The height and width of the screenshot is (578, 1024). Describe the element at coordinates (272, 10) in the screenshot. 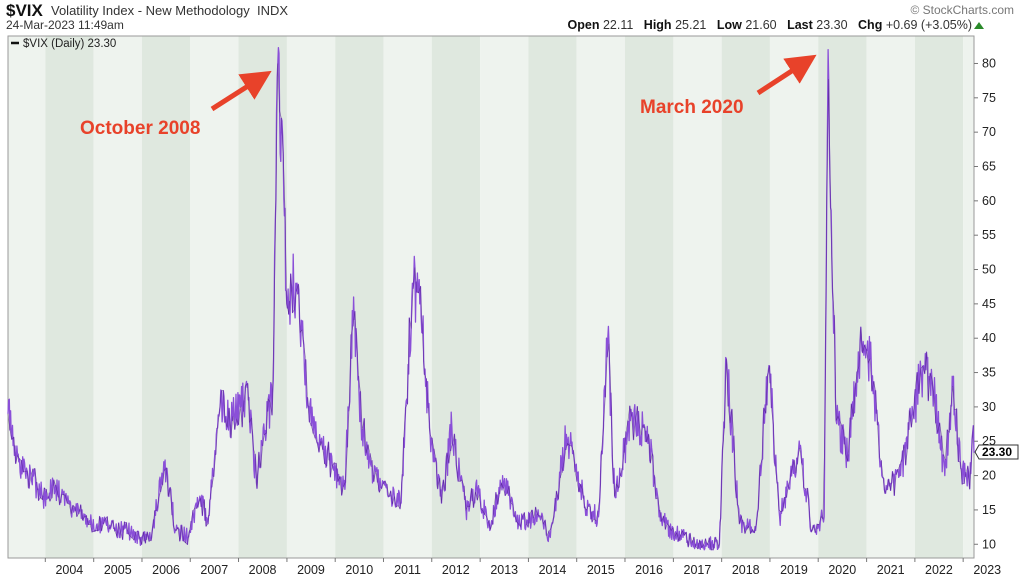

I see `exchange-label: INDX` at that location.